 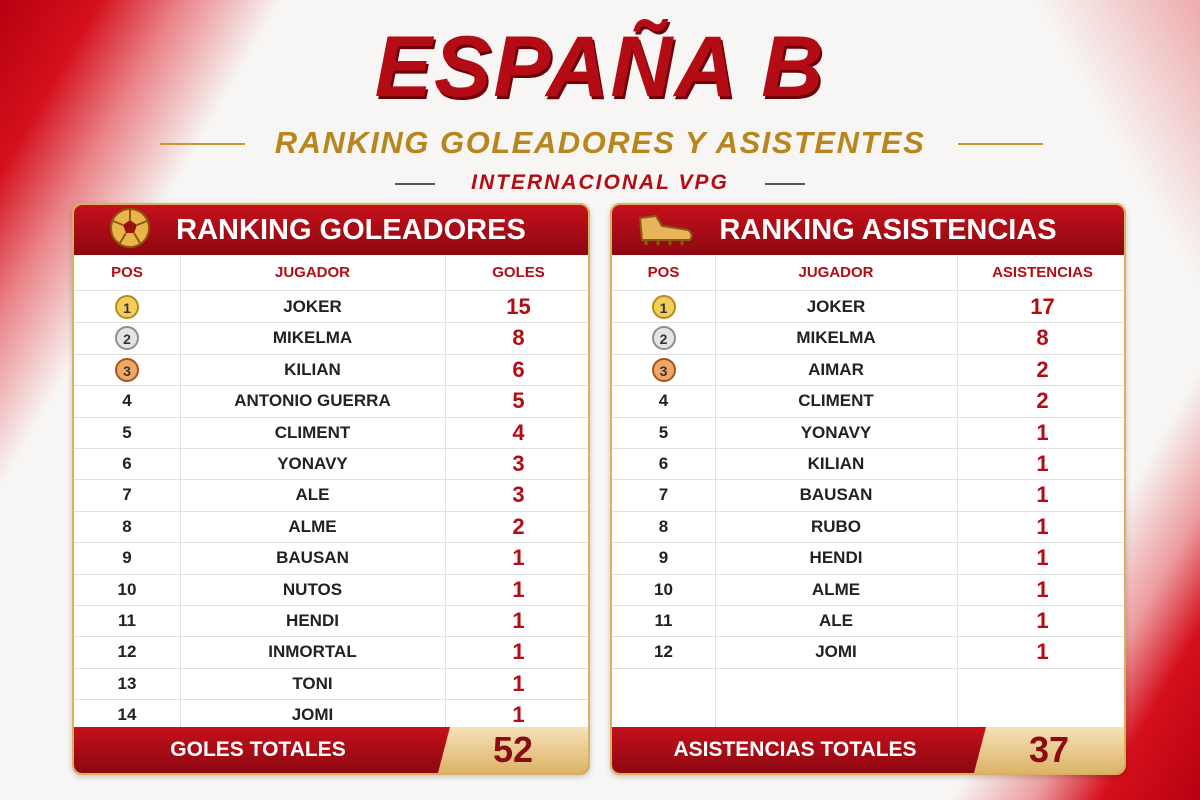 What do you see at coordinates (663, 338) in the screenshot?
I see `medal: 2` at bounding box center [663, 338].